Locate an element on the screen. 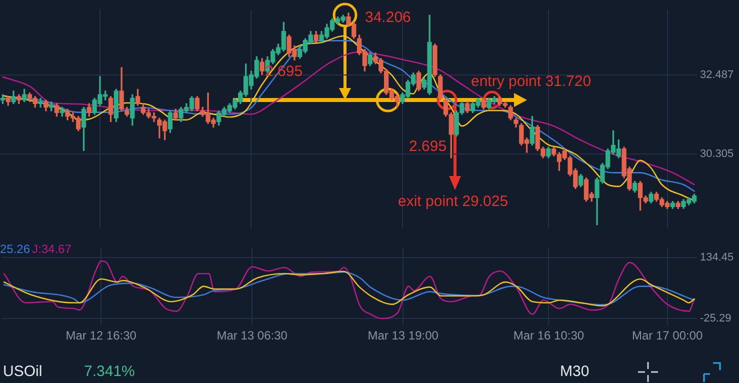 The height and width of the screenshot is (383, 739). x-tick-label: Mar 16 10:30 is located at coordinates (548, 335).